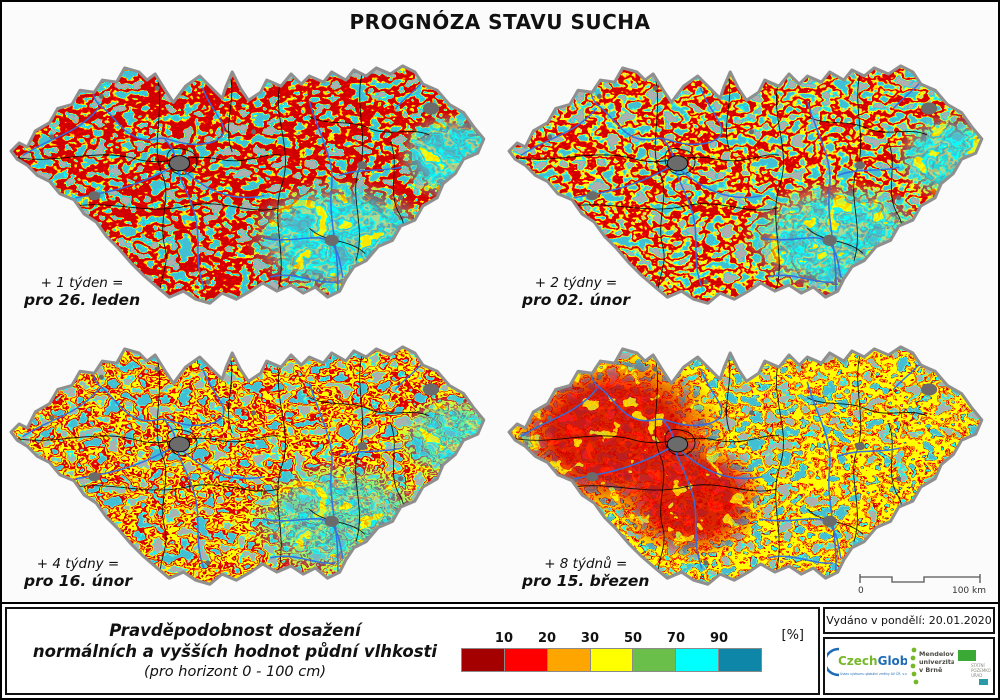 The image size is (1000, 700). What do you see at coordinates (586, 564) in the screenshot?
I see `horizon-text: + 8 týdnů =` at bounding box center [586, 564].